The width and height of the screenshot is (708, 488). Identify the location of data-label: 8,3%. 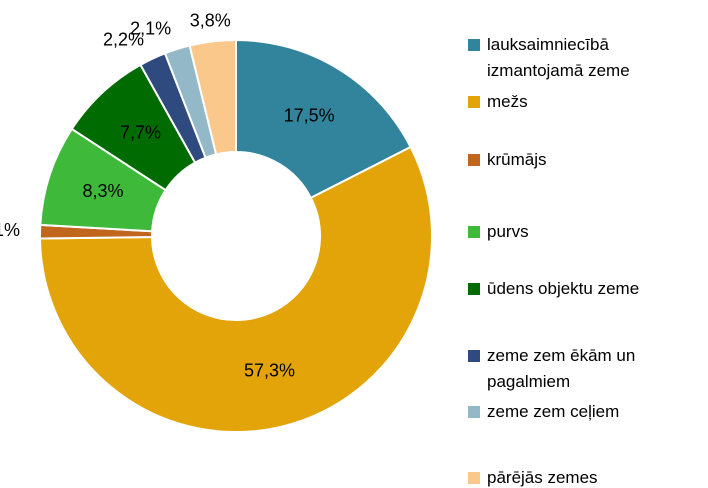
(102, 191).